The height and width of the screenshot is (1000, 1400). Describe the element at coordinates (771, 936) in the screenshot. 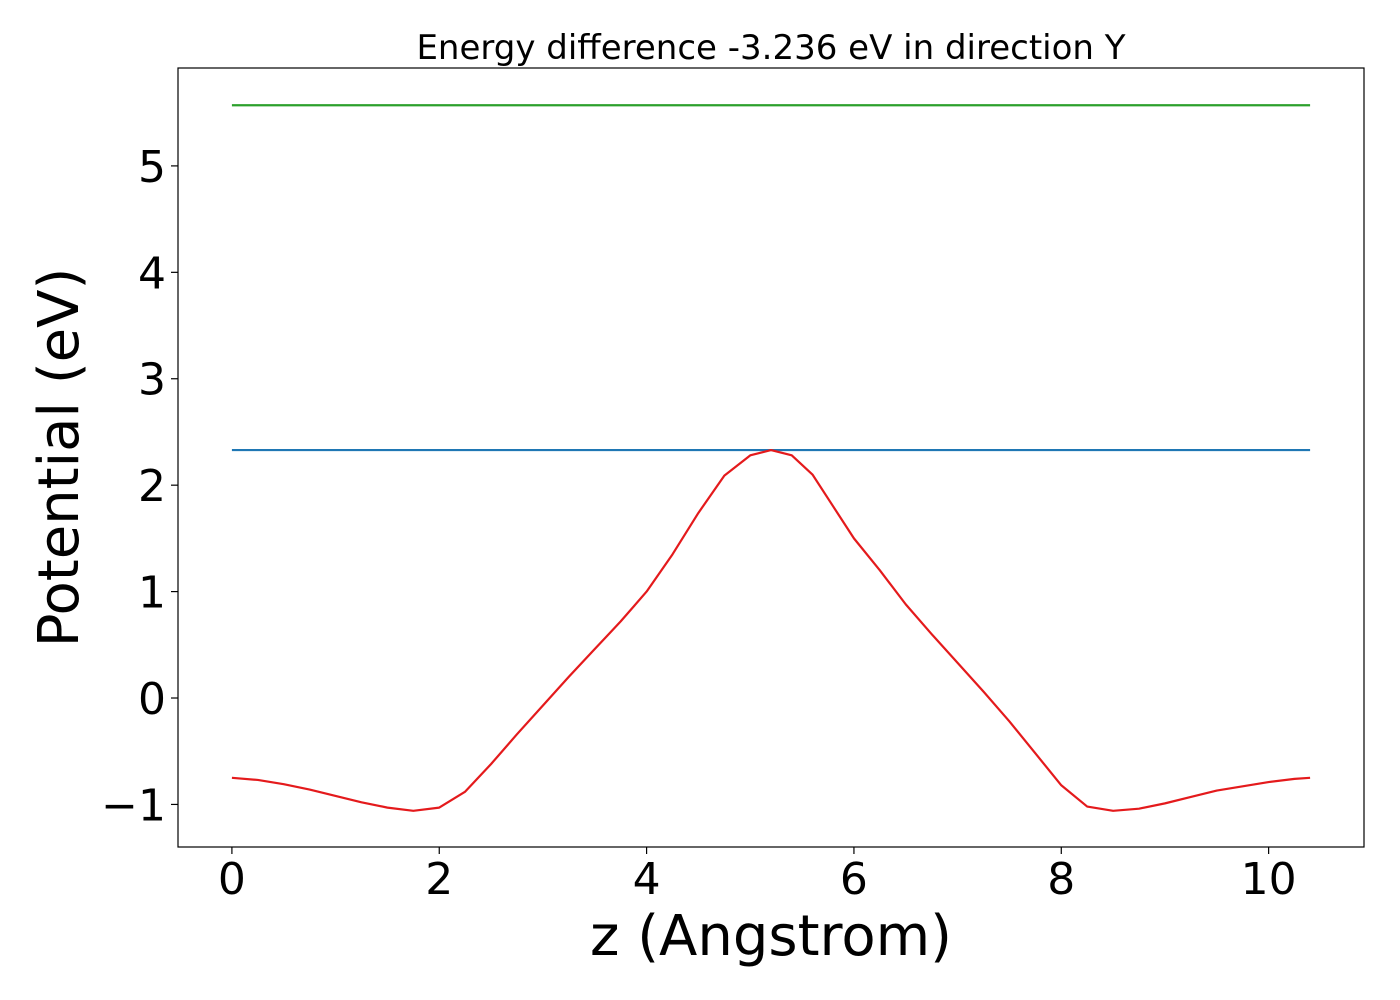

I see `x-axis-title: z (Angstrom)` at that location.